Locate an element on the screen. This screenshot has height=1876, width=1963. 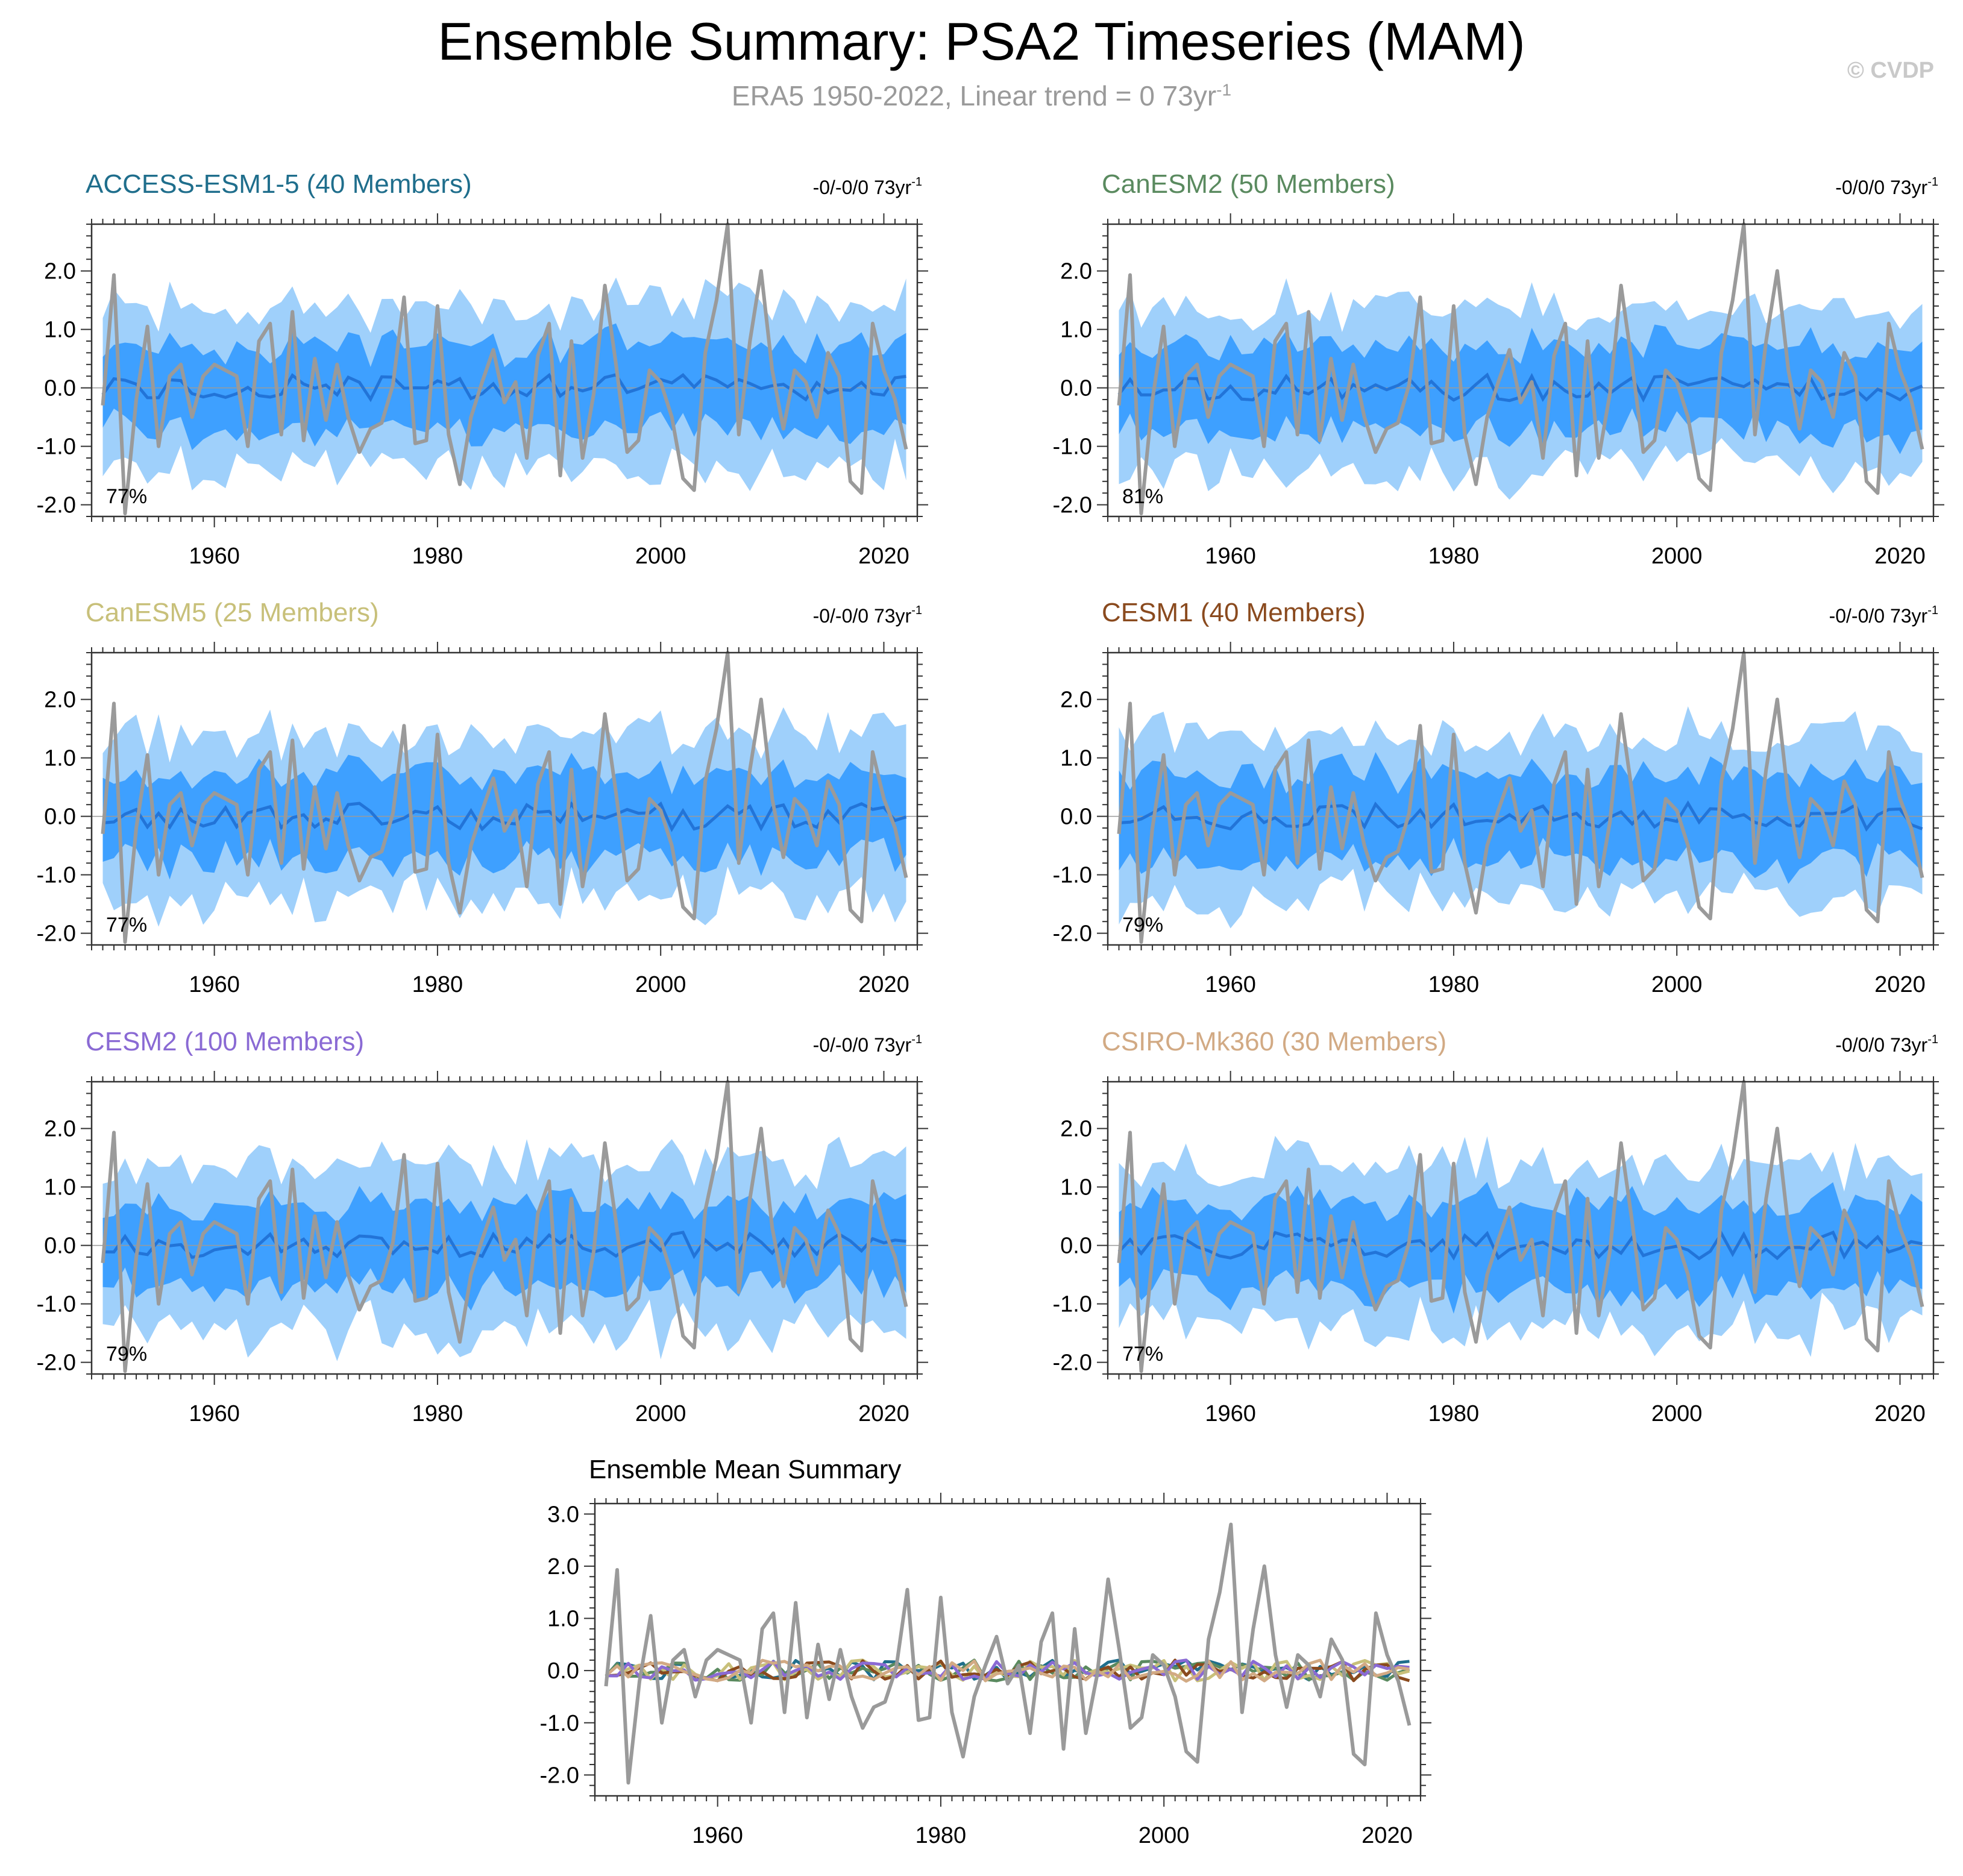
panel-cesm1-y-tick-label: 0.0 is located at coordinates (1076, 817).